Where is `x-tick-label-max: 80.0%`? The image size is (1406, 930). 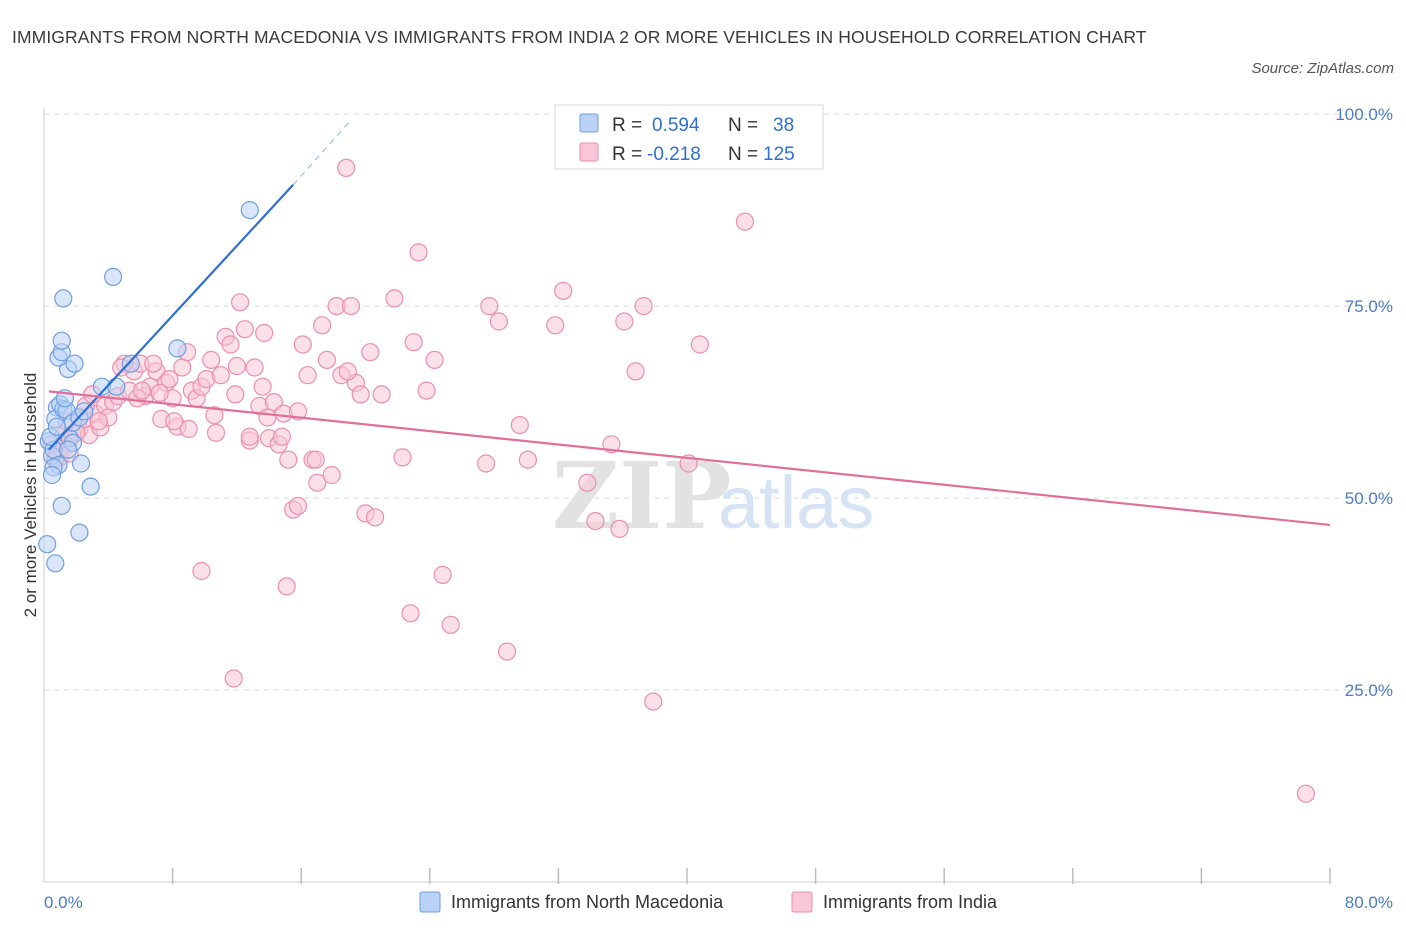
x-tick-label-max: 80.0% is located at coordinates (1369, 902).